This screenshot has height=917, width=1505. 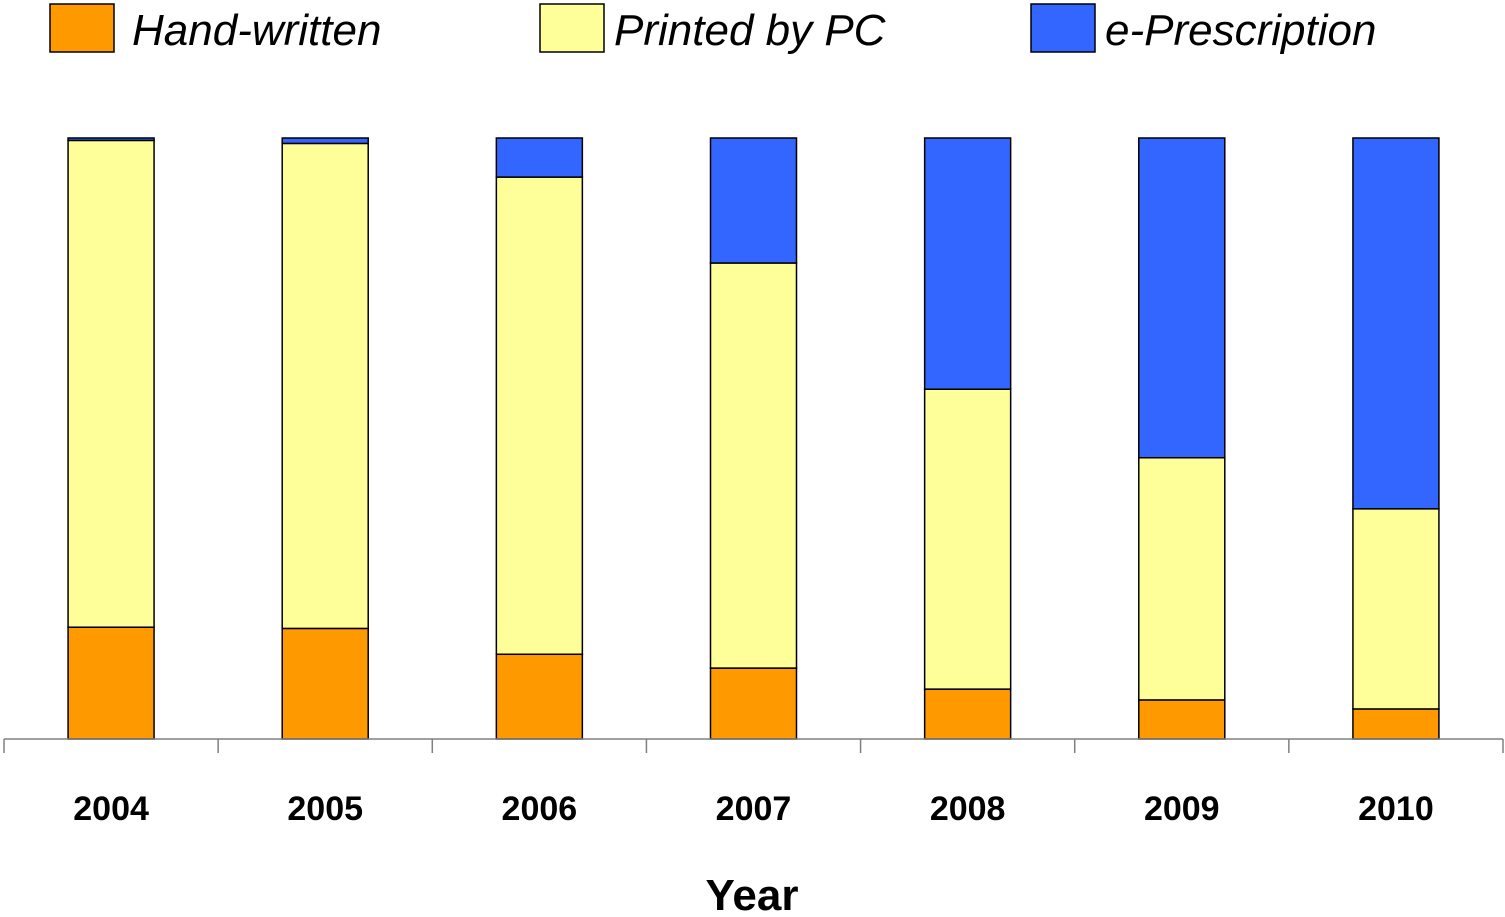 I want to click on legend-swatch-e-prescription, so click(x=1063, y=28).